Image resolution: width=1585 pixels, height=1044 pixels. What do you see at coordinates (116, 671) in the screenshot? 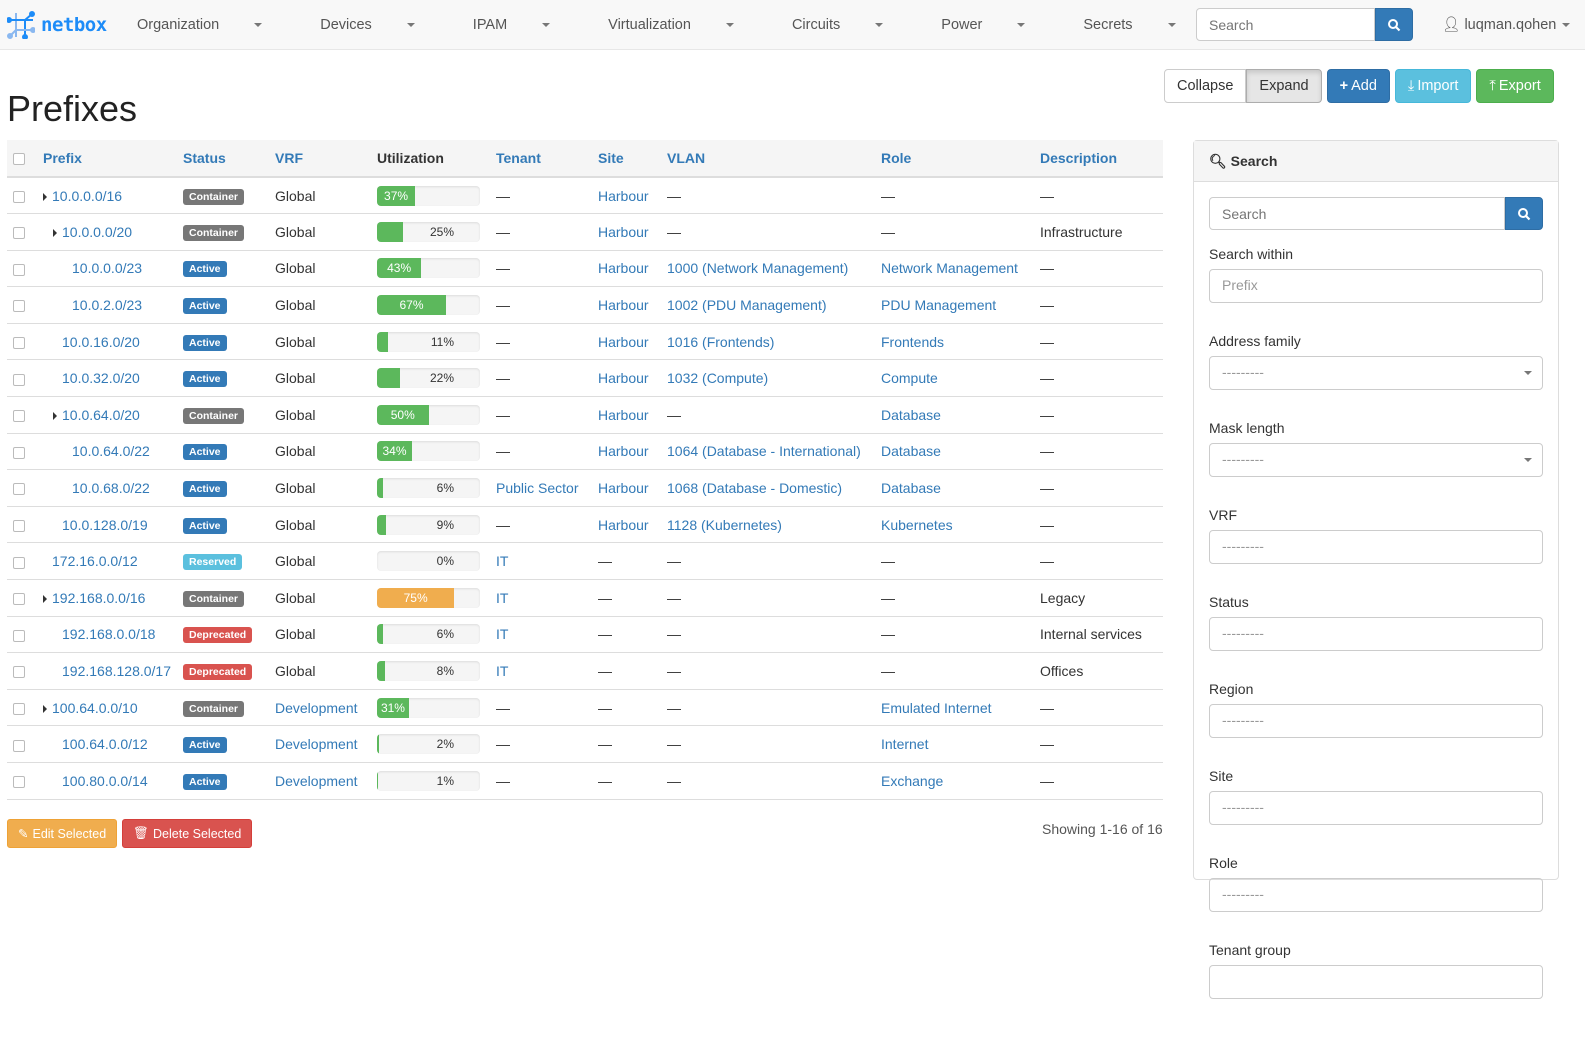
I see `prefix-link: 192.168.128.0/17` at bounding box center [116, 671].